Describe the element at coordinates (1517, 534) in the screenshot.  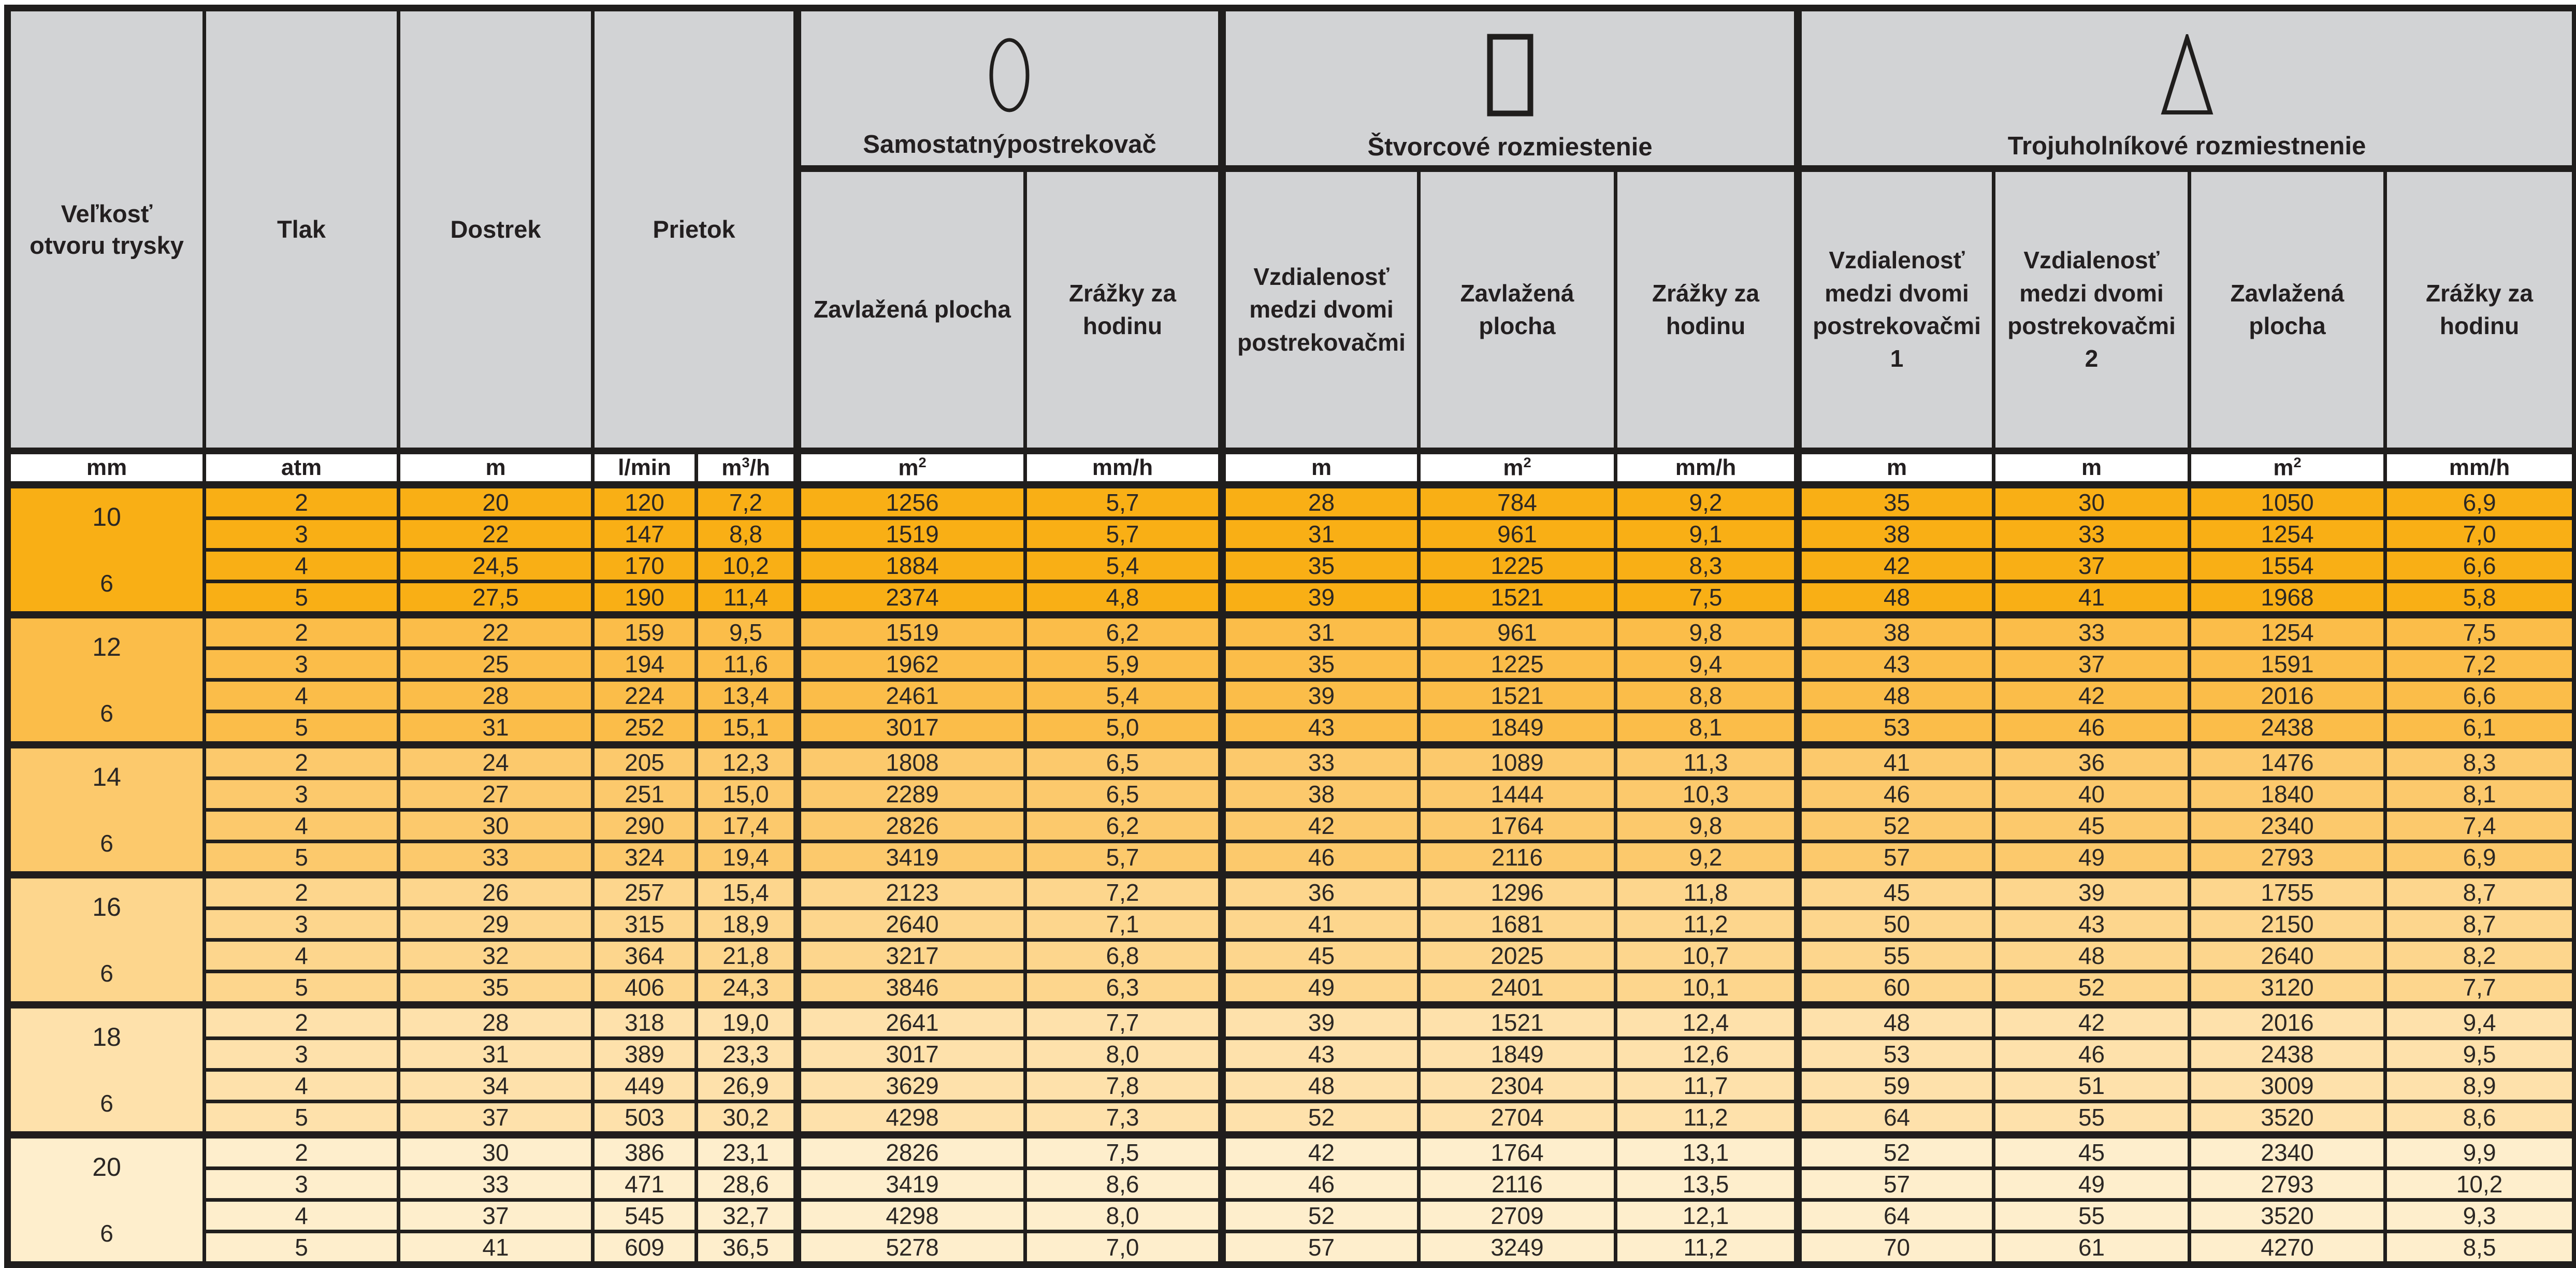
I see `data-cell: 961` at that location.